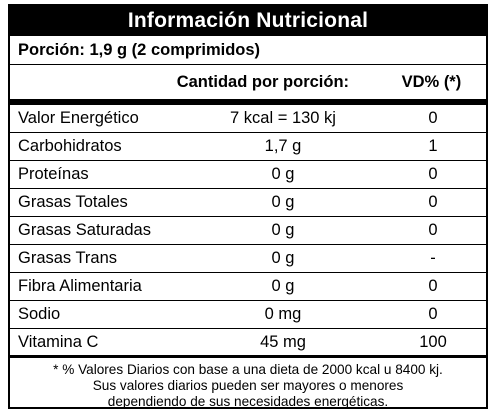 Image resolution: width=496 pixels, height=413 pixels. Describe the element at coordinates (283, 118) in the screenshot. I see `nutrient-amount: 7 kcal = 130 kj` at that location.